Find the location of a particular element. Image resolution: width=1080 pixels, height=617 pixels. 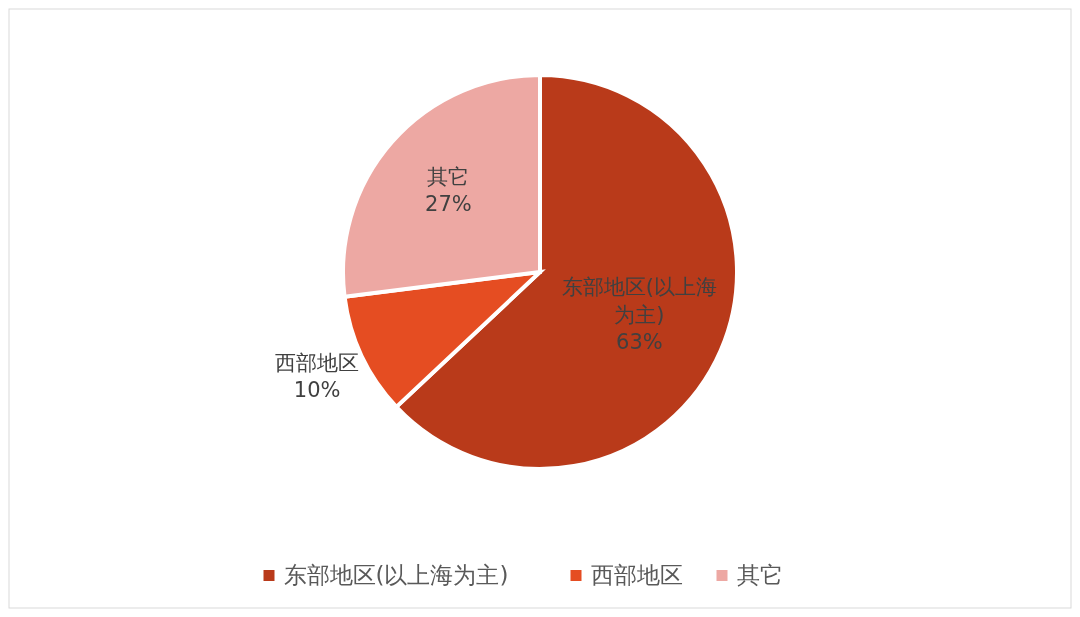

legend-label: 东部地区(以上海为主) is located at coordinates (396, 574).